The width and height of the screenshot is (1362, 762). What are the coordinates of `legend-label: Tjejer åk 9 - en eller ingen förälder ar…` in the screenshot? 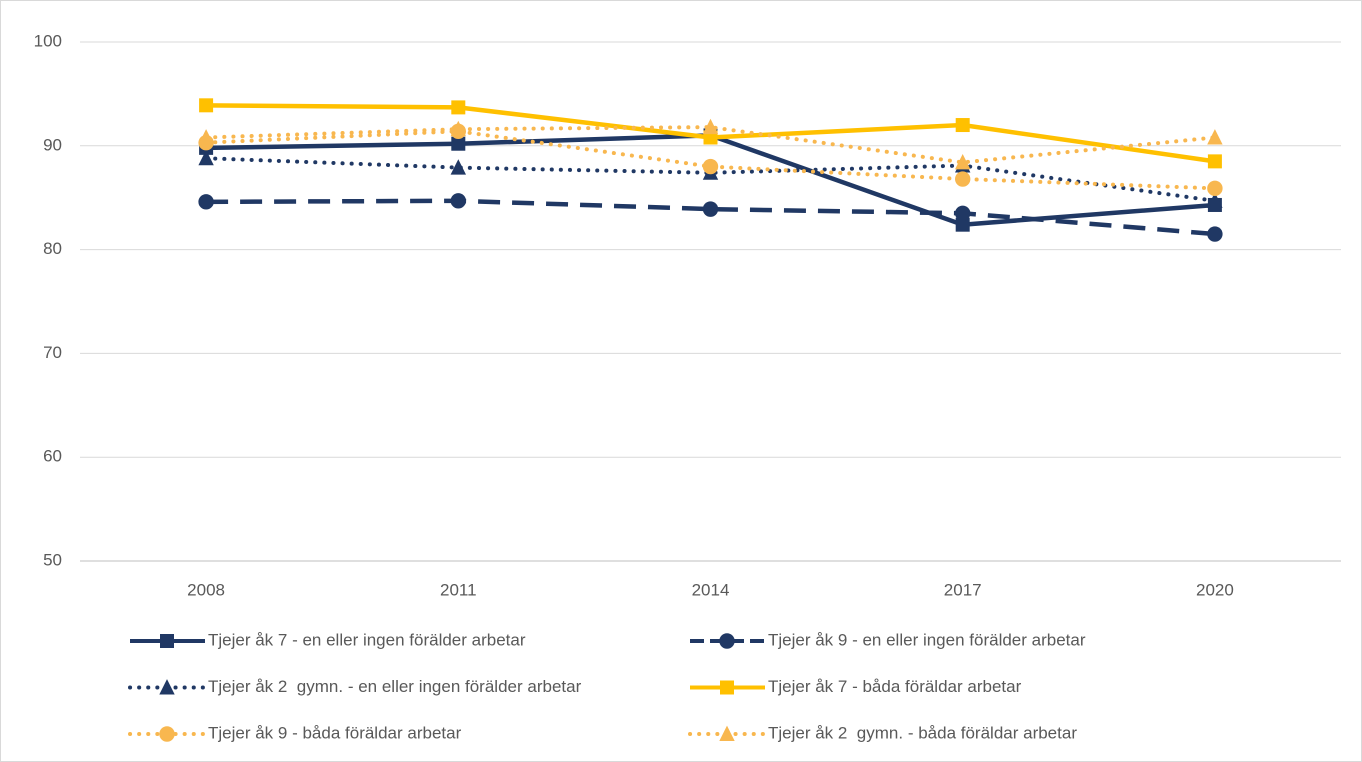 It's located at (927, 639).